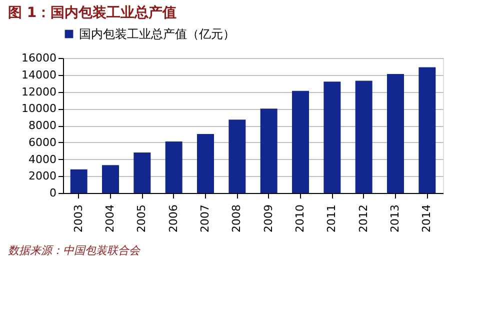 This screenshot has height=335, width=494. I want to click on legend-label: 国内包装工业总产值（亿元）, so click(157, 34).